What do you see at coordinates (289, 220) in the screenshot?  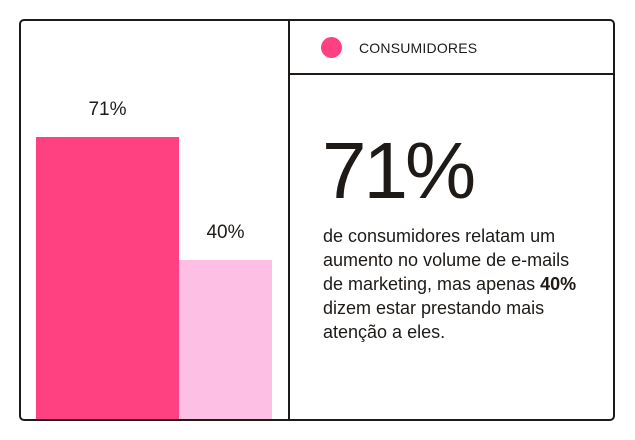 I see `vertical-divider` at bounding box center [289, 220].